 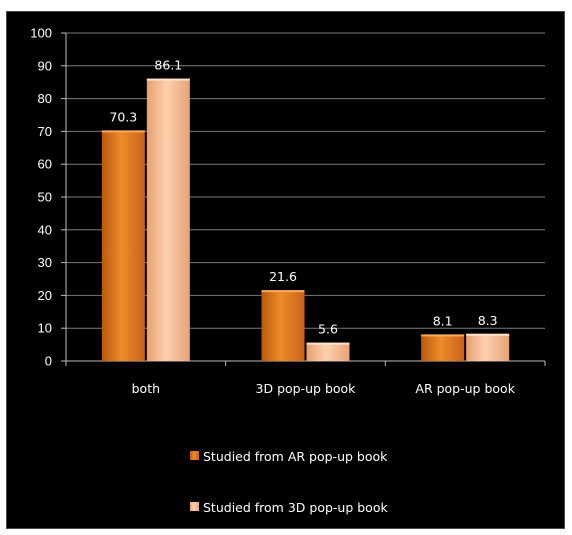 I want to click on y-tick-label: 20, so click(x=45, y=295).